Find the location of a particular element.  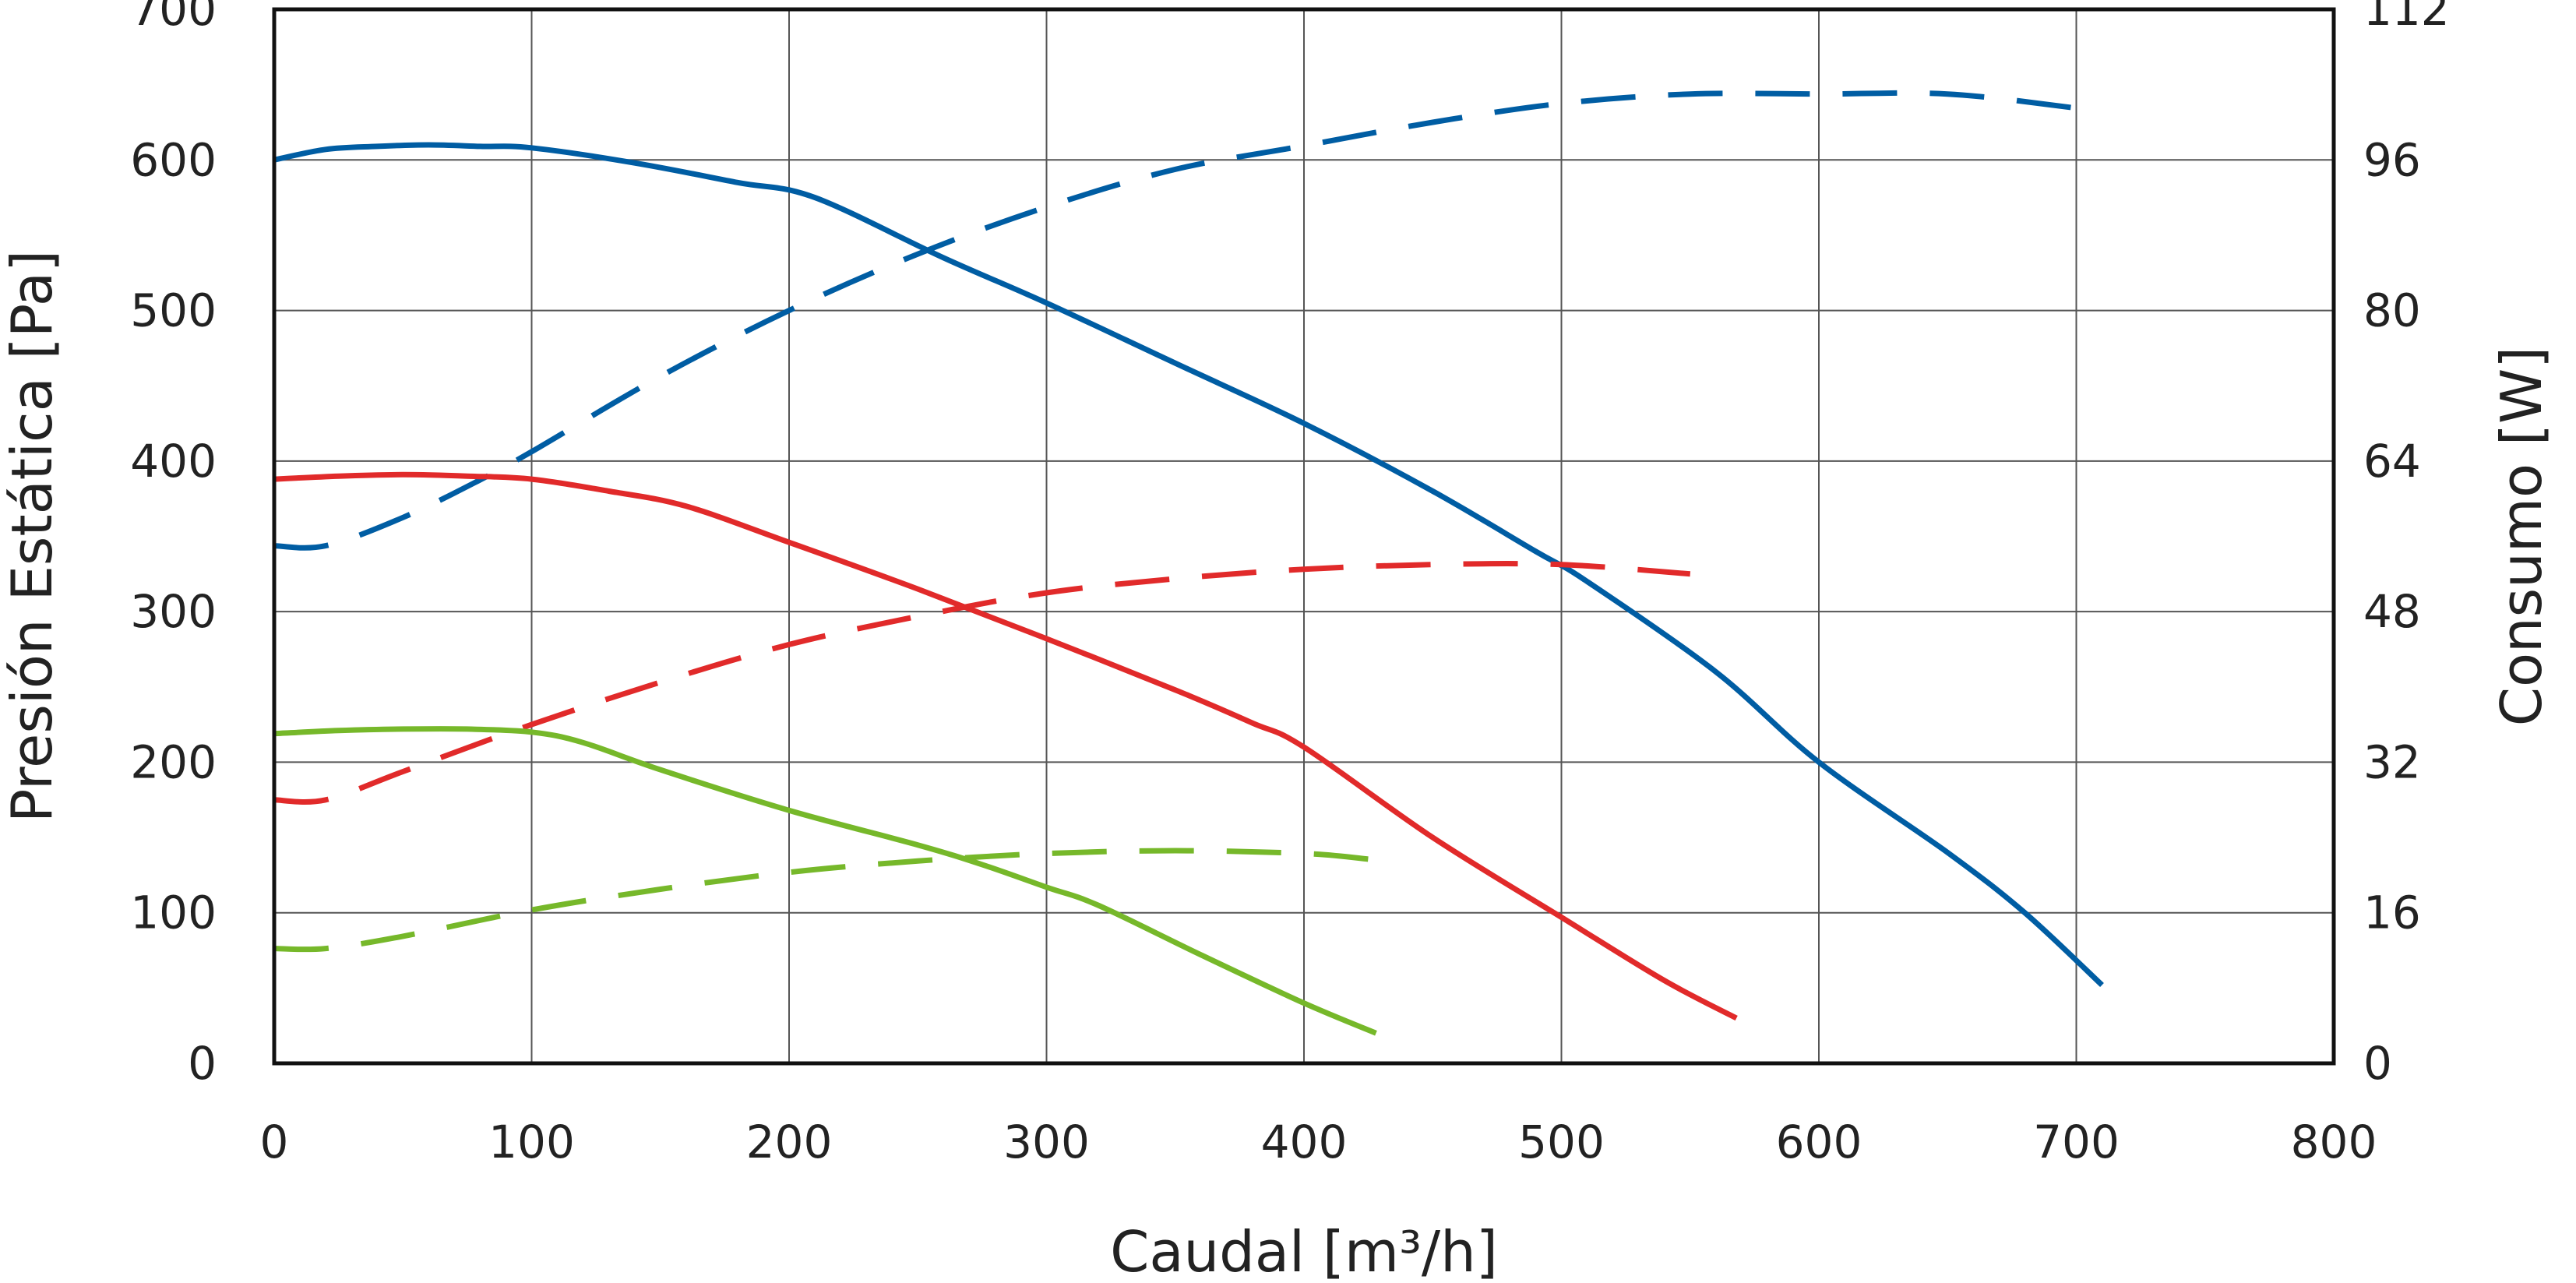

y2-tick-label: 48 is located at coordinates (2392, 611).